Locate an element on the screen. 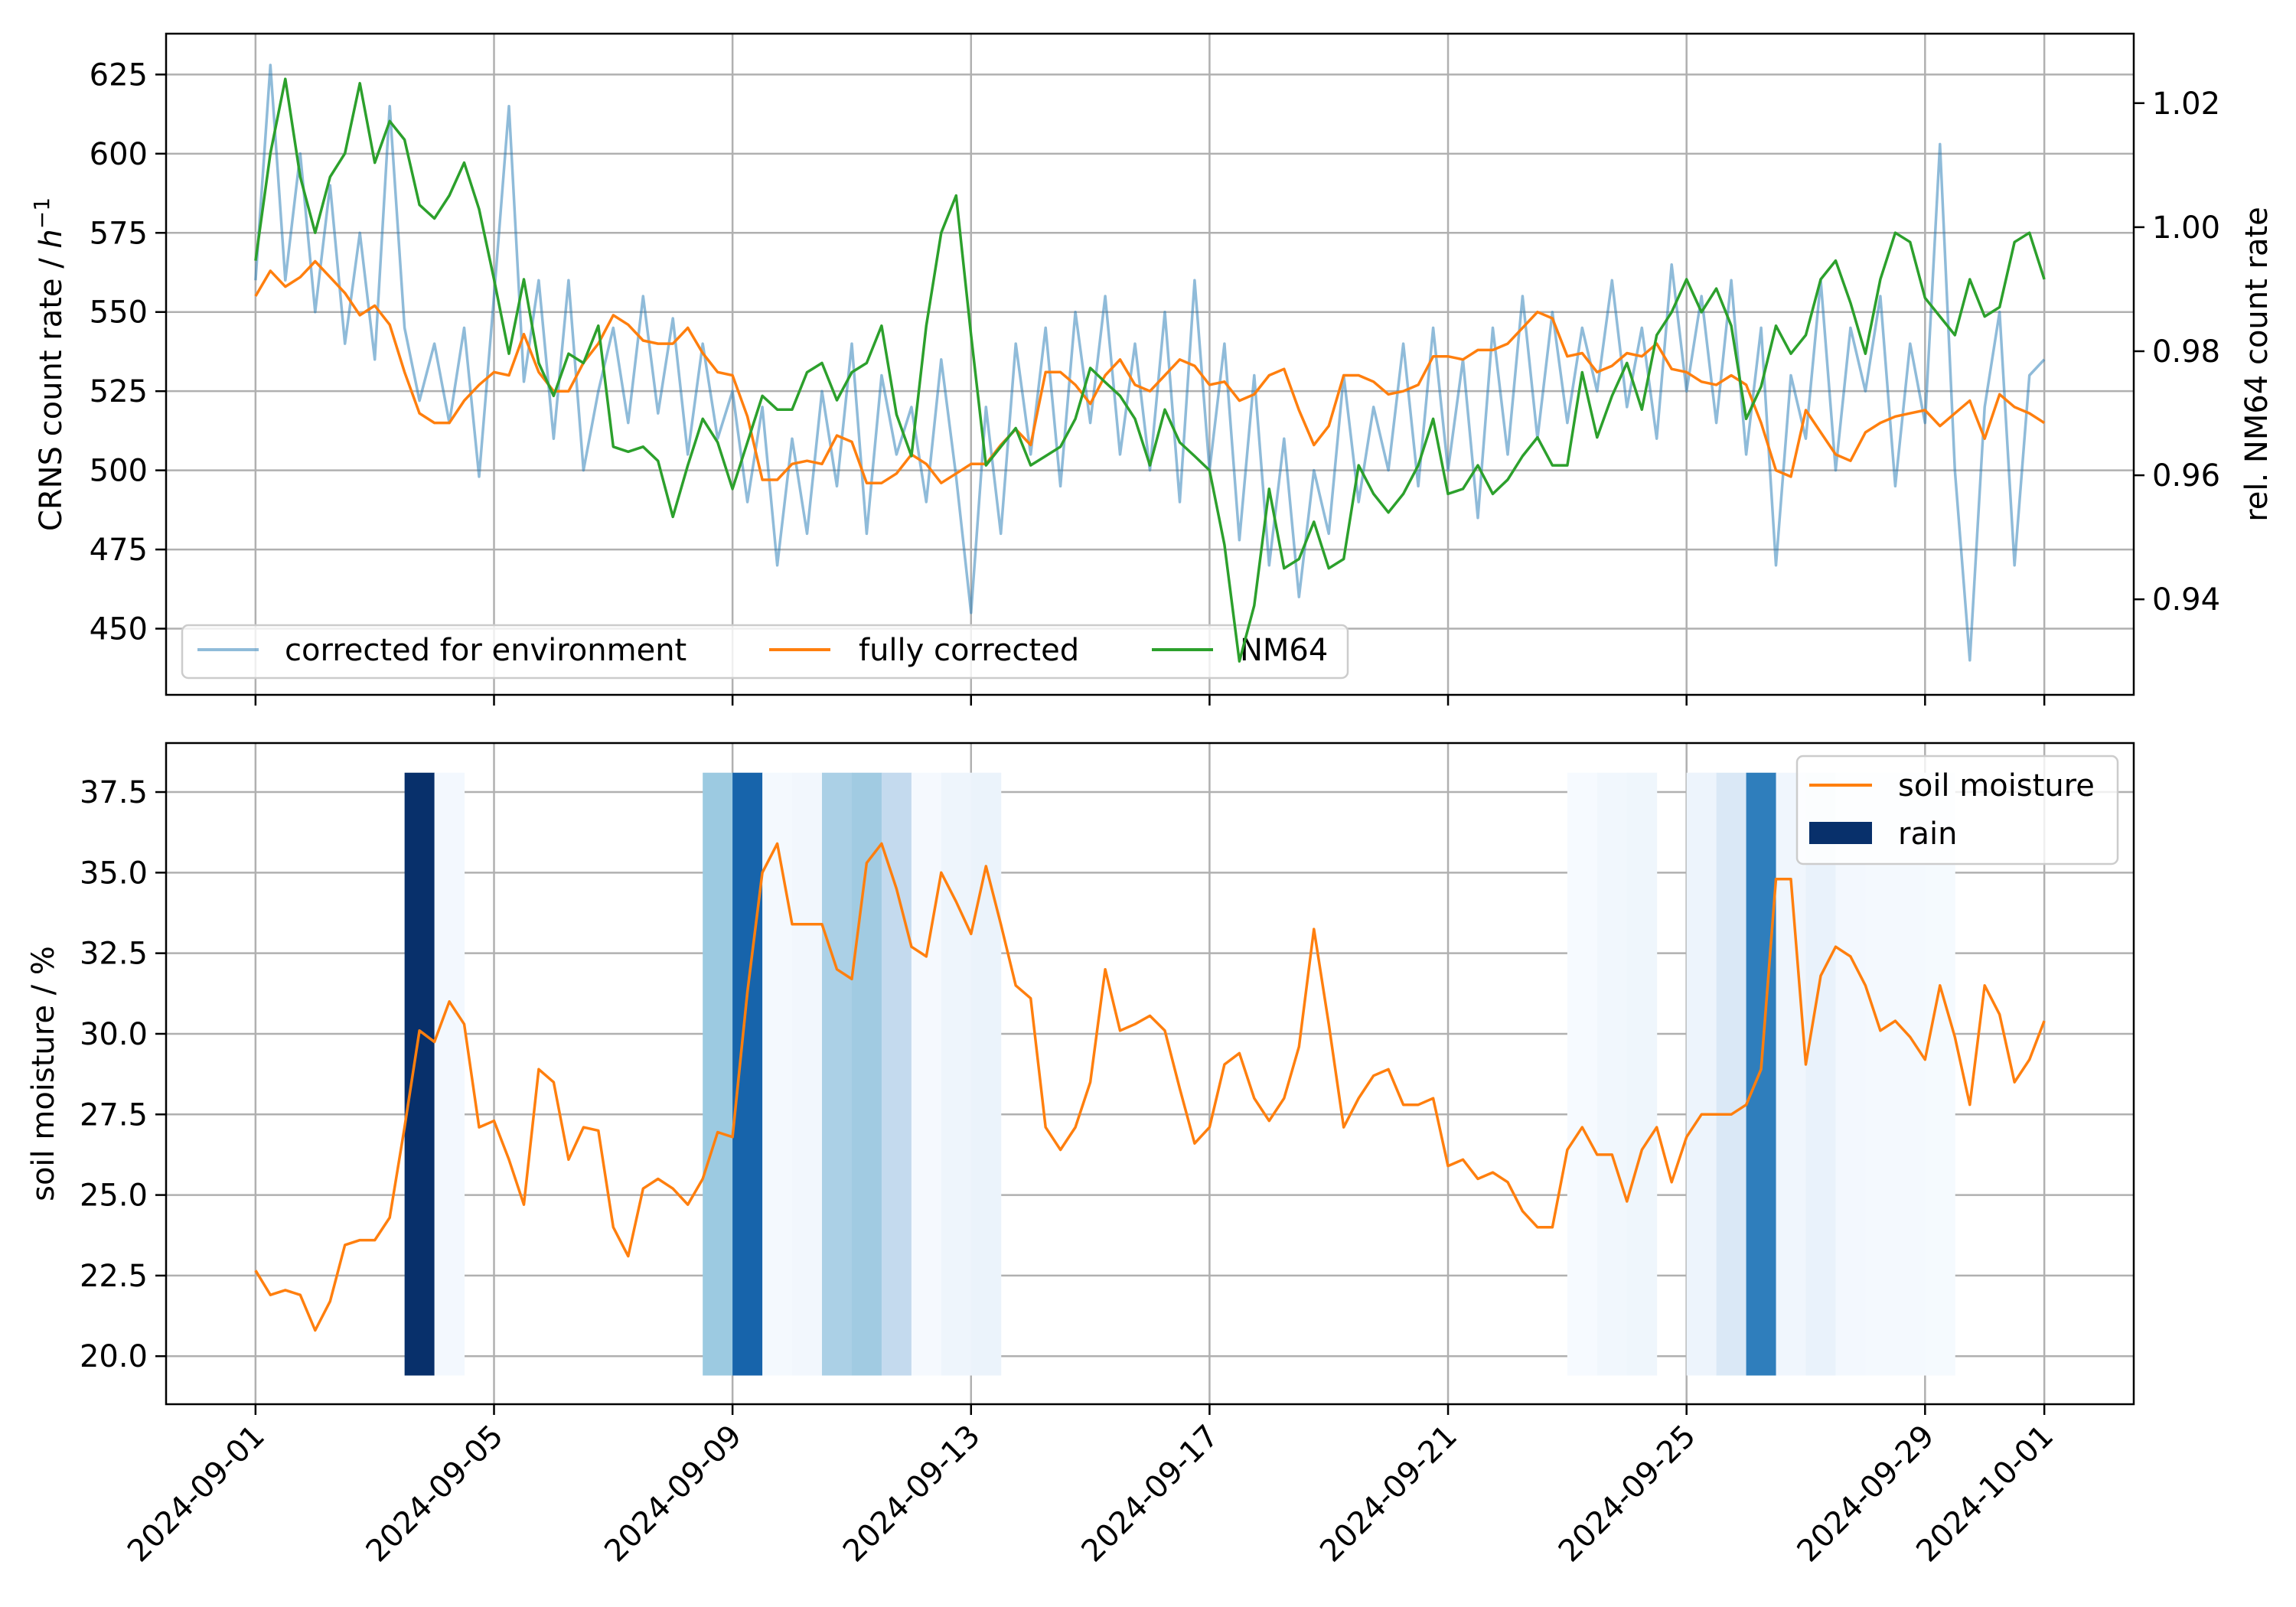 This screenshot has height=1607, width=2296. y-tick-label: 525 is located at coordinates (119, 391).